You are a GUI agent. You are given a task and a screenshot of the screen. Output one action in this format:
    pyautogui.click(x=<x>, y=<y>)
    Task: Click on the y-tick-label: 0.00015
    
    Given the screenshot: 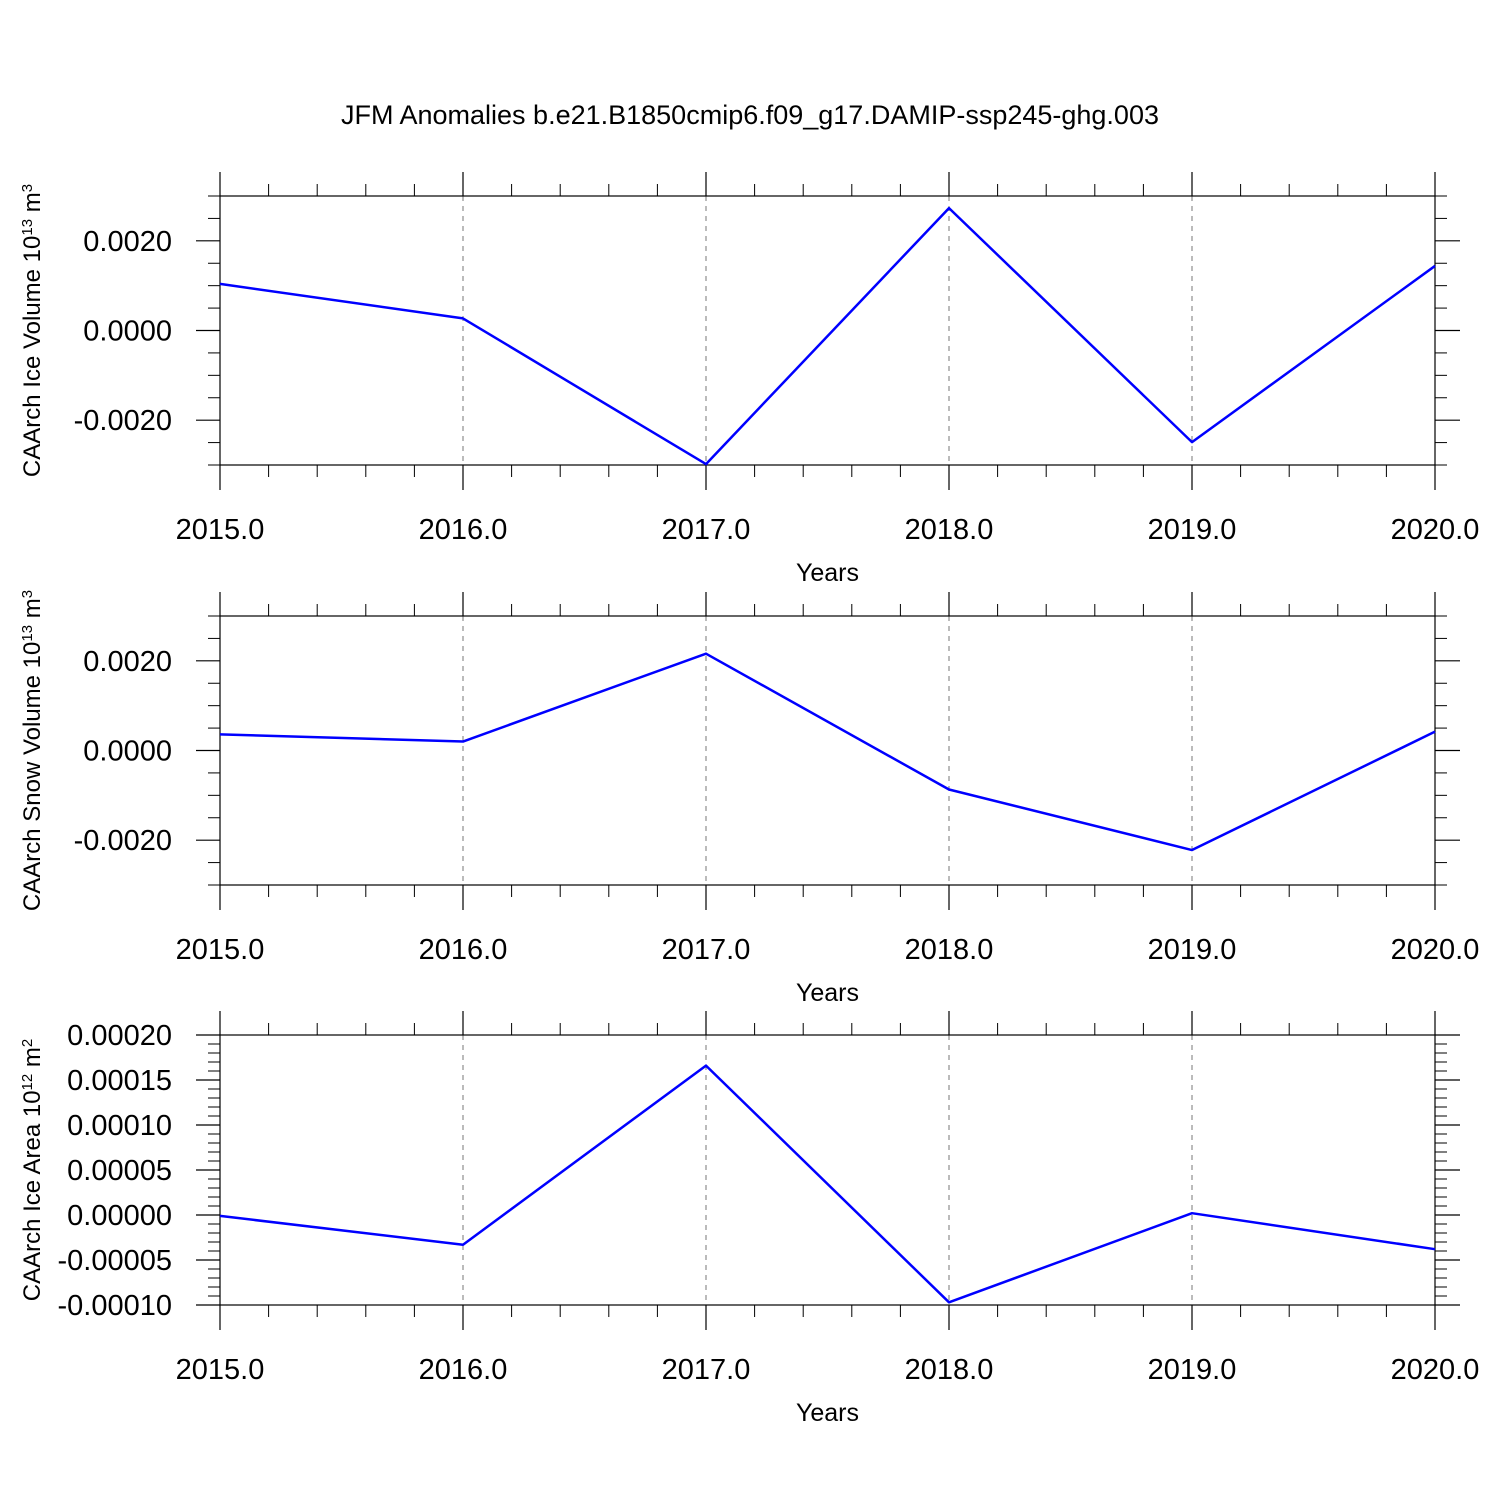 What is the action you would take?
    pyautogui.click(x=119, y=1081)
    